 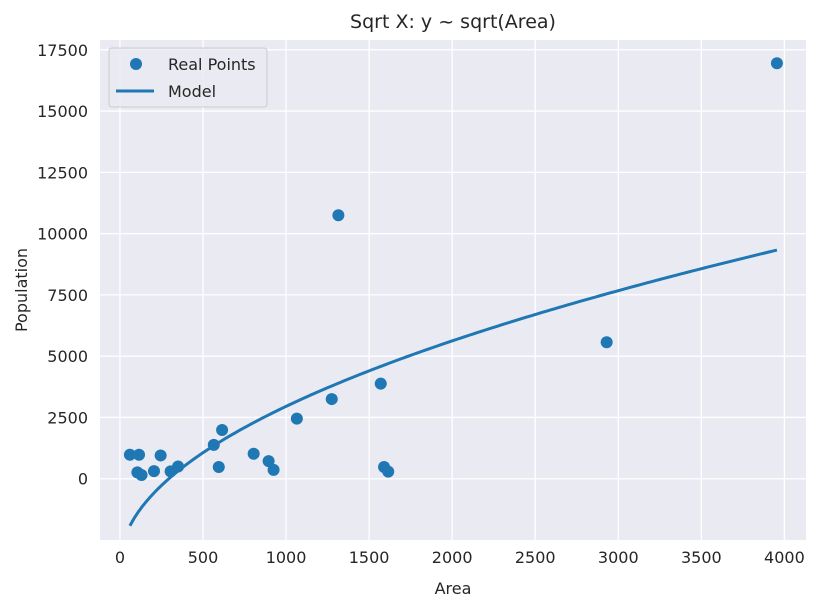 What do you see at coordinates (62, 234) in the screenshot?
I see `y-tick-label: 10000` at bounding box center [62, 234].